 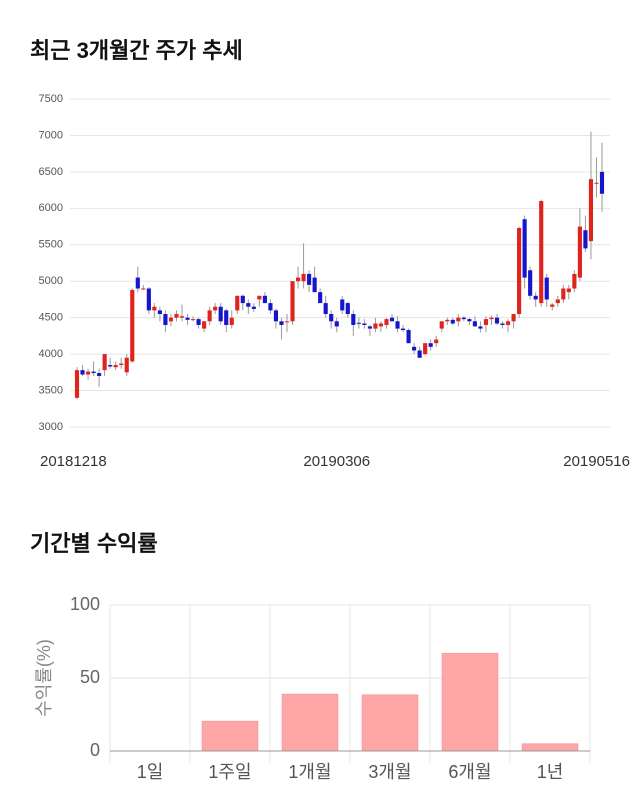 I want to click on y-tick-label: 7500, so click(x=51, y=99).